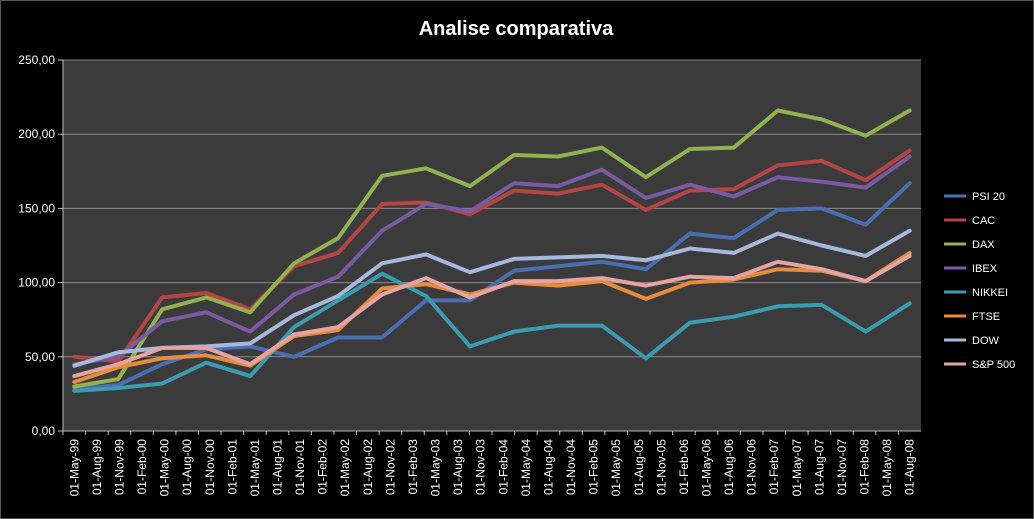 This screenshot has width=1034, height=519. I want to click on x-tick-label: 01-Feb-03, so click(413, 467).